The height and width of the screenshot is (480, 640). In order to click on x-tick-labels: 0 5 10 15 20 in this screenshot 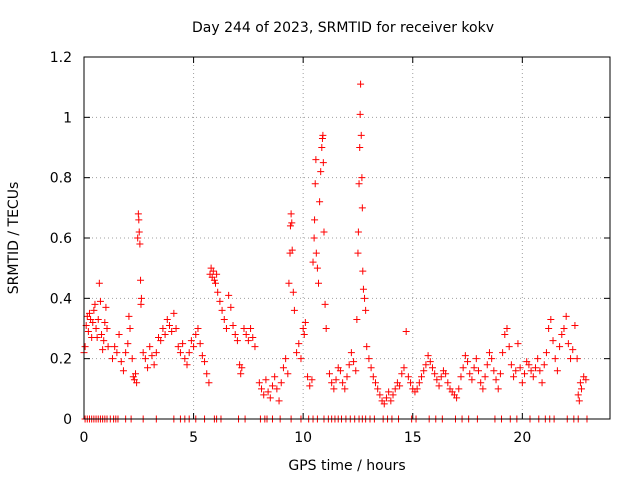, I will do `click(306, 438)`.